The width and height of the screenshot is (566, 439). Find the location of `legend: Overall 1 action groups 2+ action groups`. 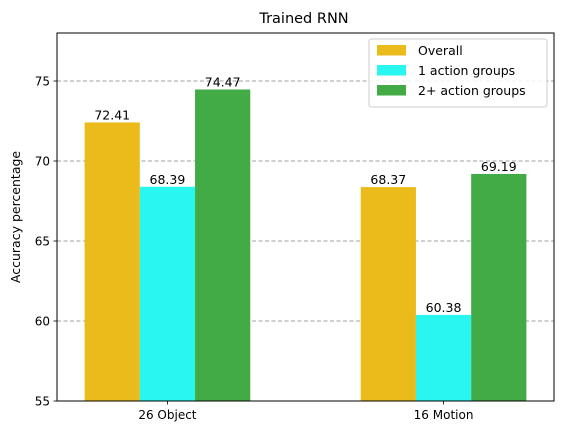

legend: Overall 1 action groups 2+ action groups is located at coordinates (458, 73).